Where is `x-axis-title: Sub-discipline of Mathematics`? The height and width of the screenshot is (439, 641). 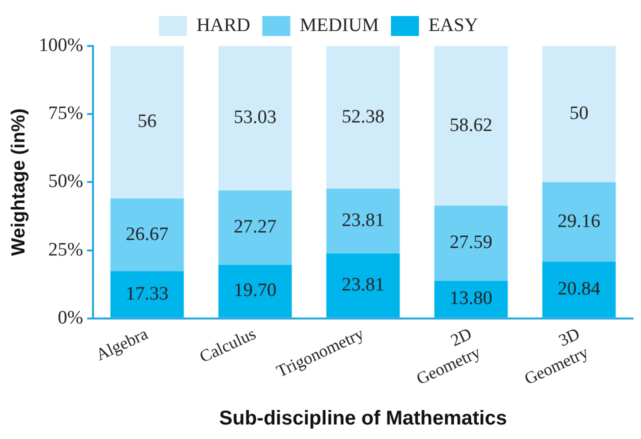
x-axis-title: Sub-discipline of Mathematics is located at coordinates (363, 419).